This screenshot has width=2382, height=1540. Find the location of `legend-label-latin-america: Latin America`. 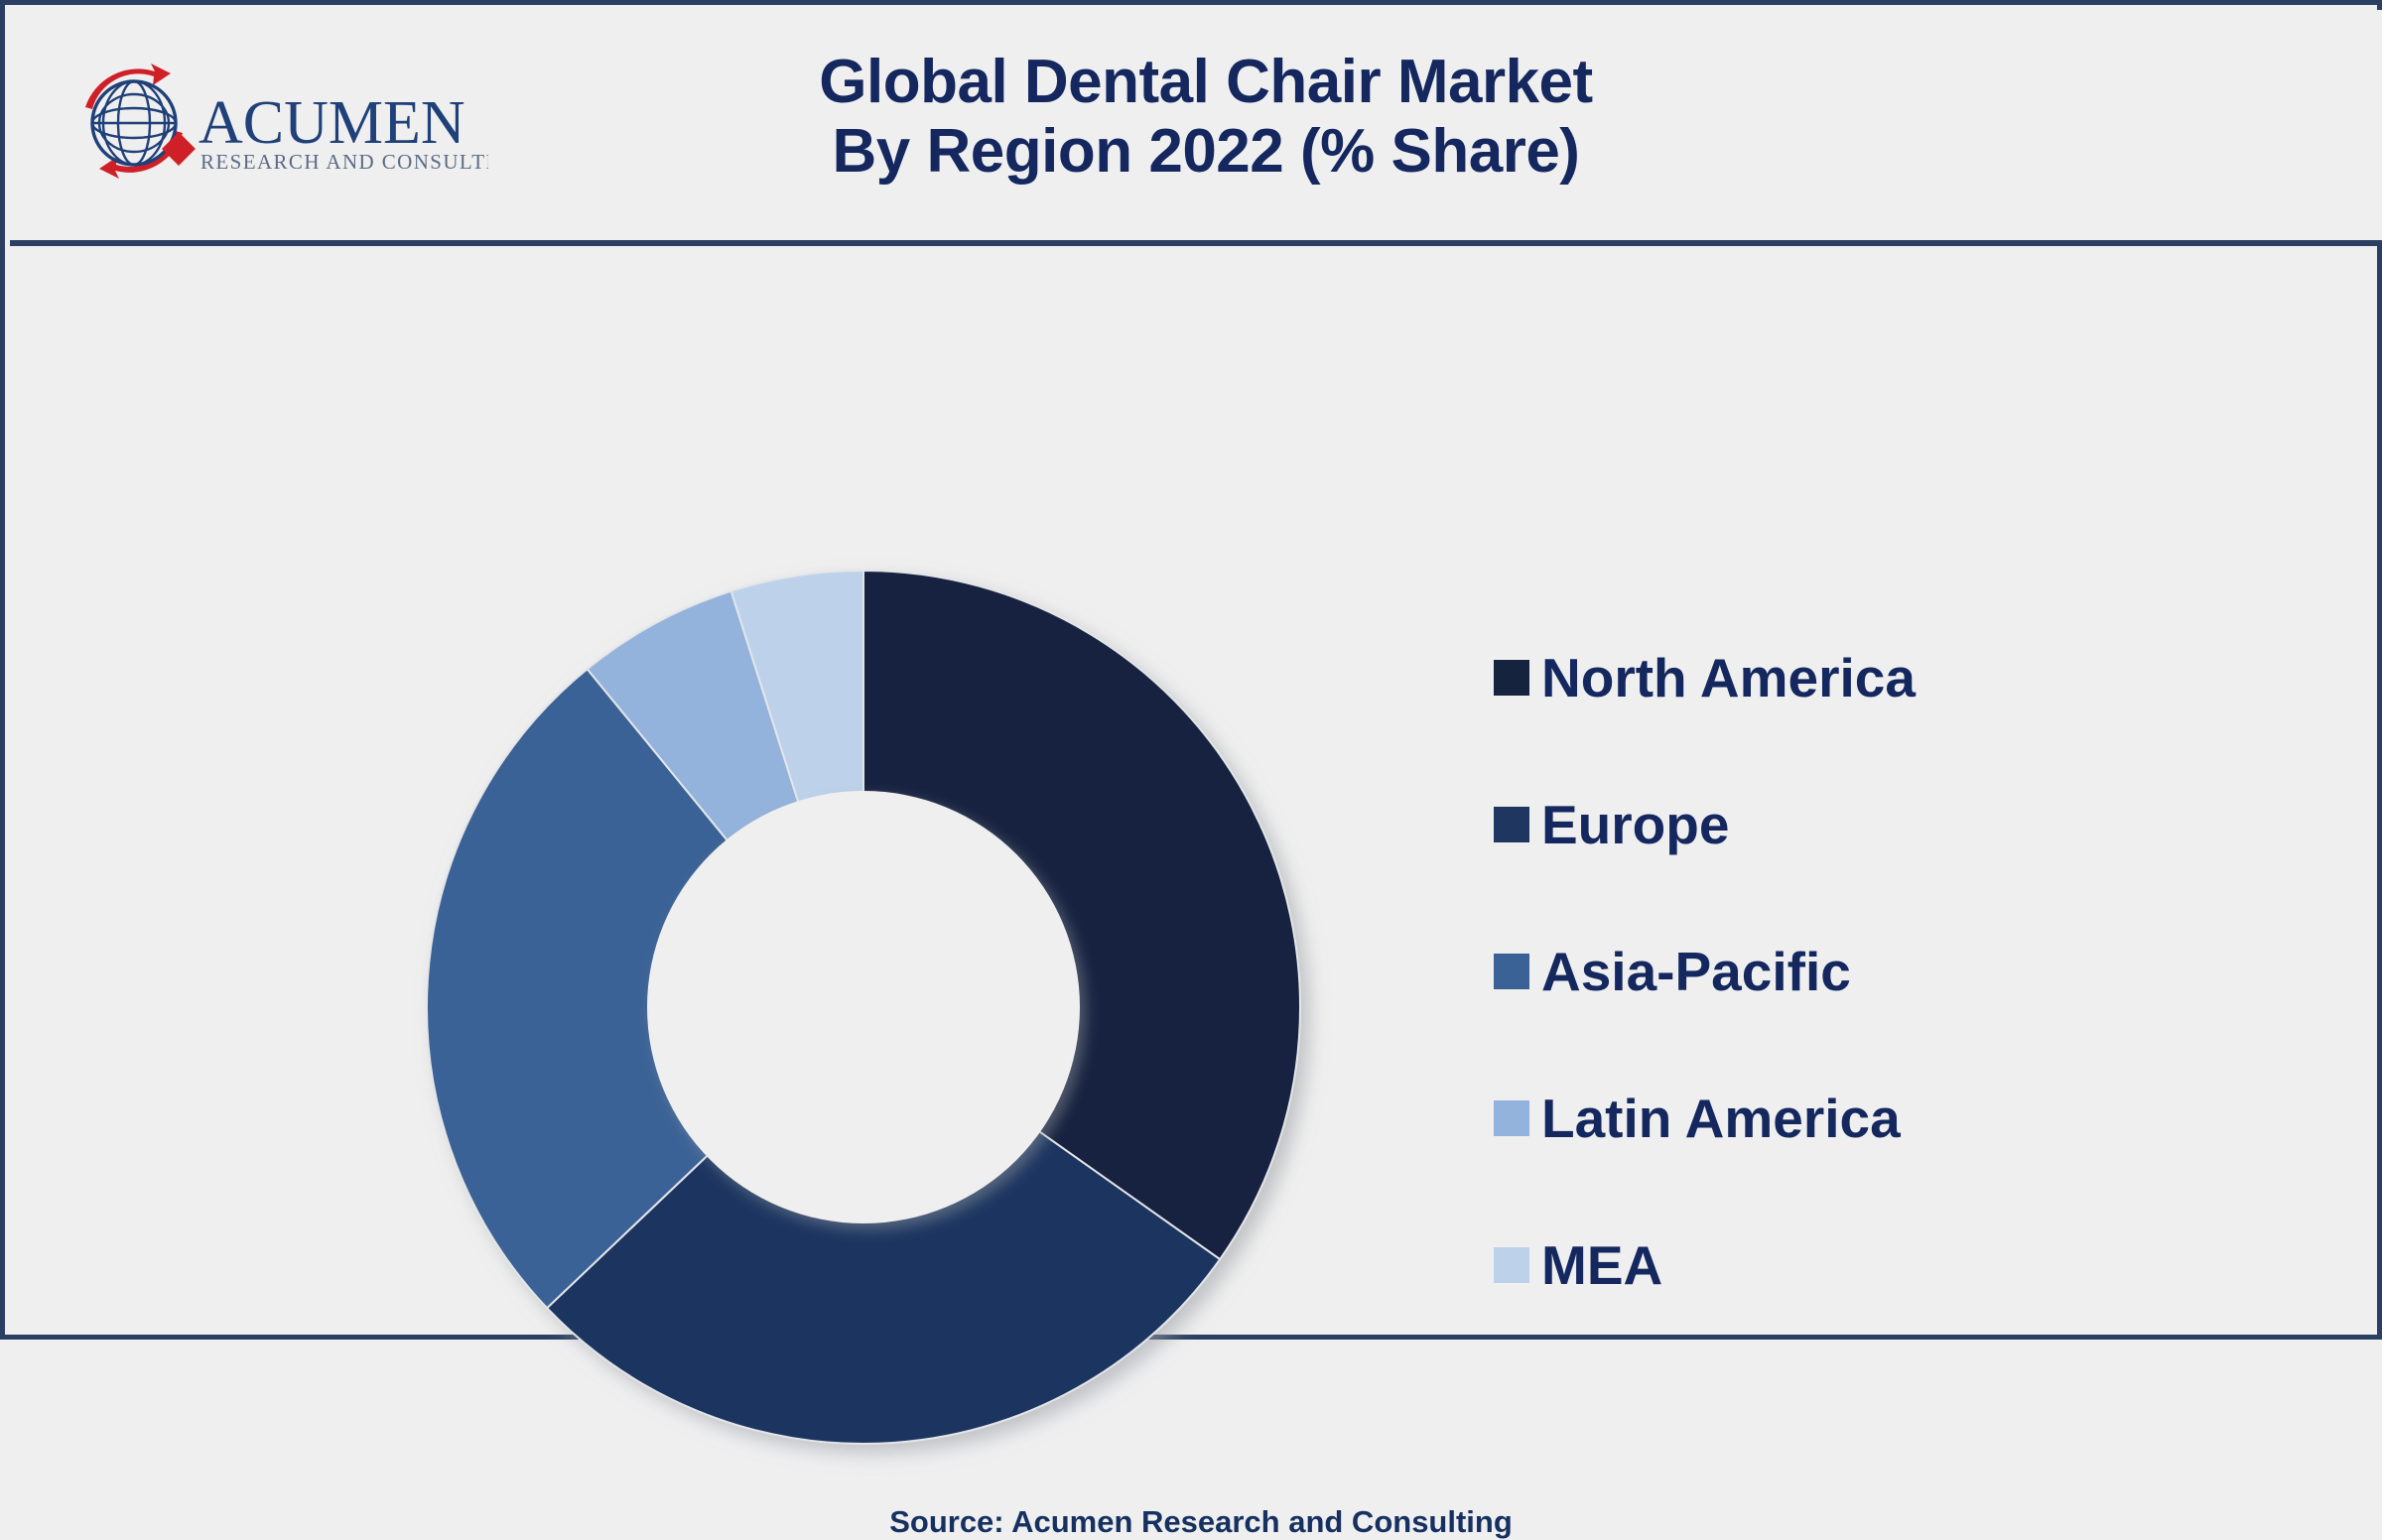

legend-label-latin-america: Latin America is located at coordinates (1721, 1118).